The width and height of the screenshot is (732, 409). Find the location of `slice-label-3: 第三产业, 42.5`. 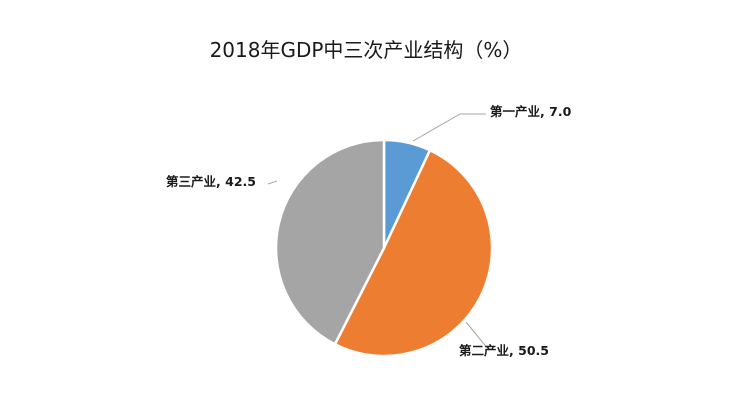

slice-label-3: 第三产业, 42.5 is located at coordinates (211, 181).